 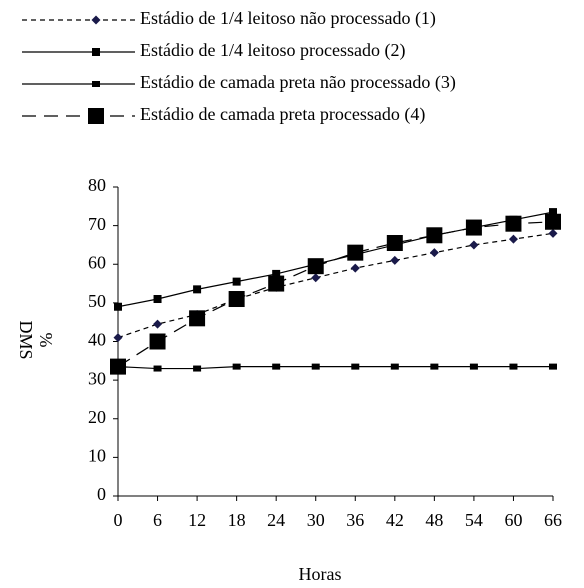 What do you see at coordinates (97, 301) in the screenshot?
I see `y-tick-label: 50` at bounding box center [97, 301].